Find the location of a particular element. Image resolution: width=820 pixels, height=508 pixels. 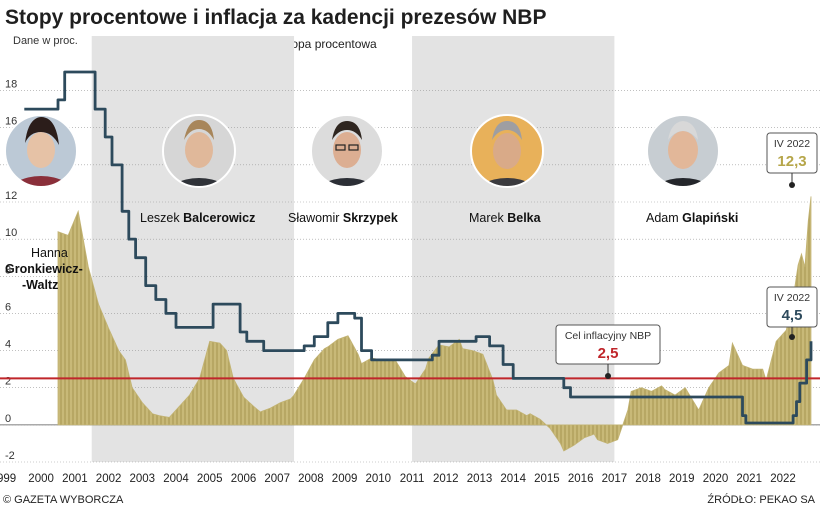

x-tick-label: 2006 is located at coordinates (244, 479).